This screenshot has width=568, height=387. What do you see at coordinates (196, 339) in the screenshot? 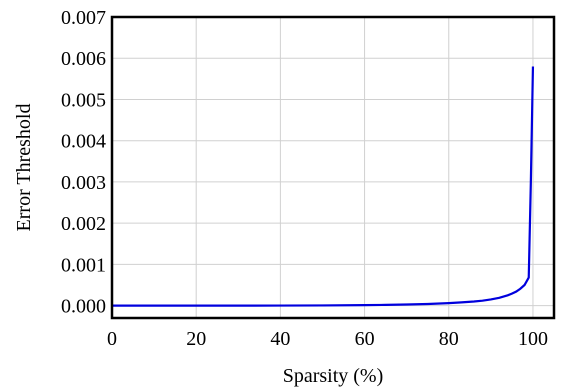
I see `x-tick-label: 20` at bounding box center [196, 339].